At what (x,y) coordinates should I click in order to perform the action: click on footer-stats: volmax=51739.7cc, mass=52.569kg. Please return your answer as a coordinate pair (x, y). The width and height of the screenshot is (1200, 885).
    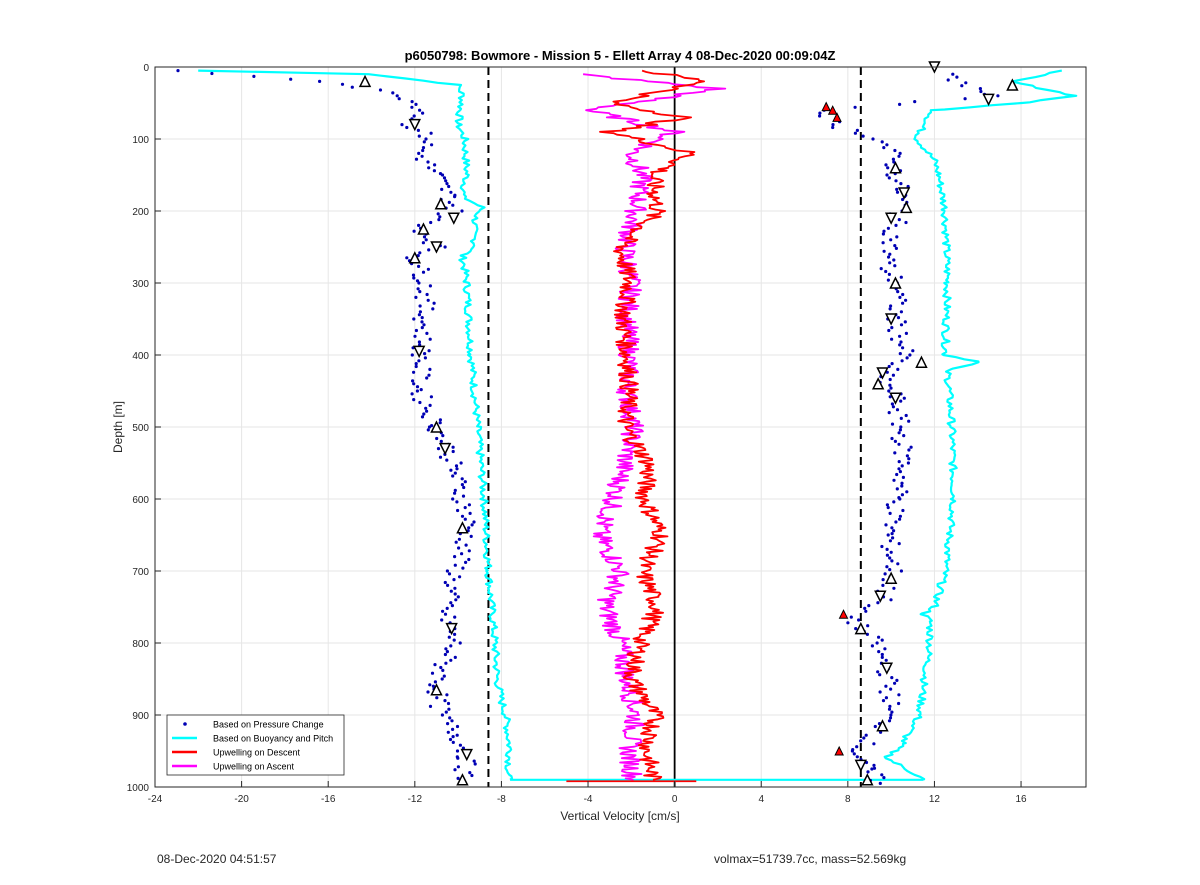
    Looking at the image, I should click on (810, 859).